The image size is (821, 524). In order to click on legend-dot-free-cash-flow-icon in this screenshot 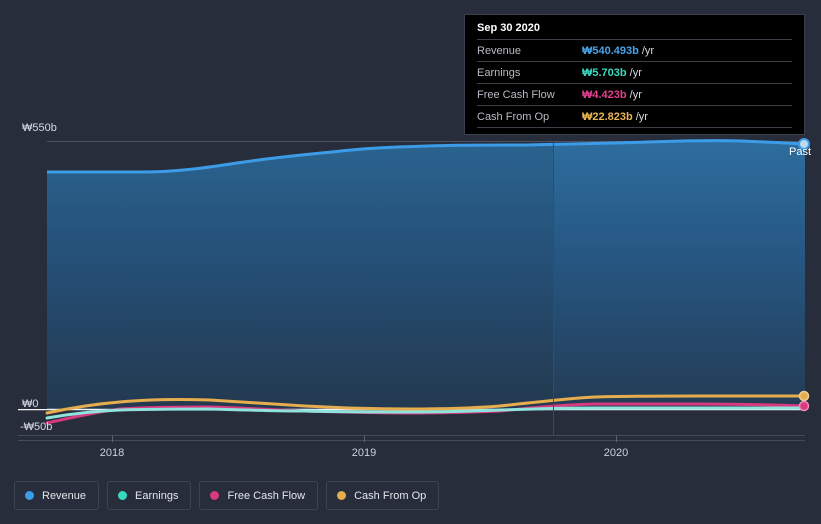, I will do `click(215, 495)`.